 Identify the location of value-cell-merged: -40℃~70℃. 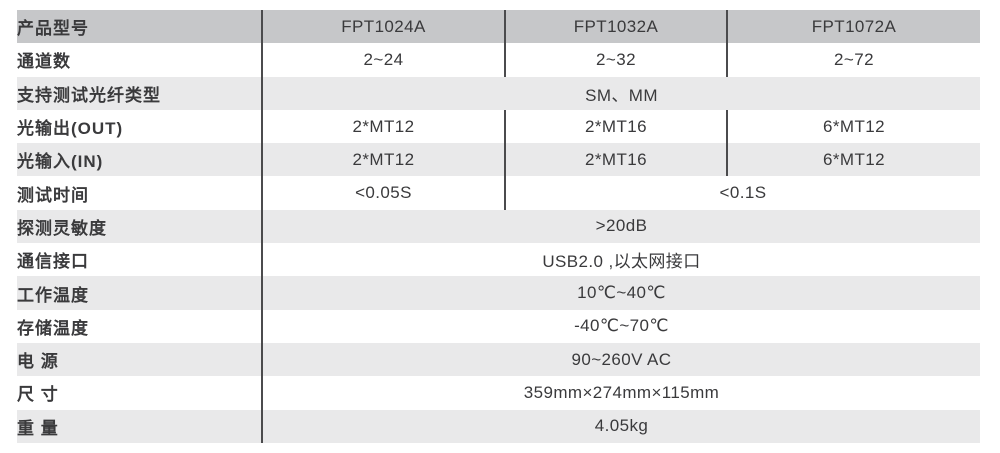
(621, 326).